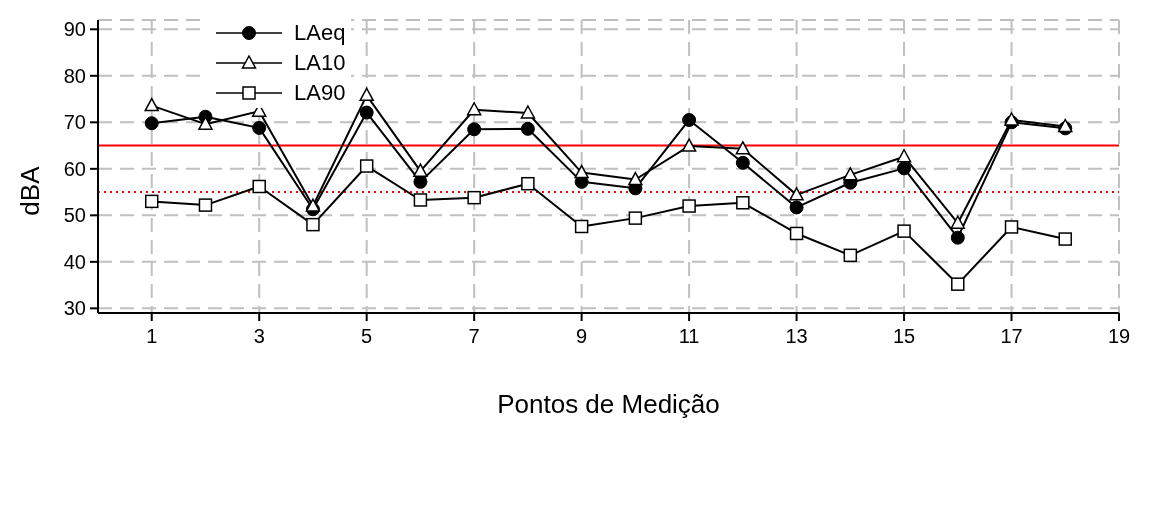 The image size is (1151, 531). I want to click on y-tick-label: 70, so click(74, 122).